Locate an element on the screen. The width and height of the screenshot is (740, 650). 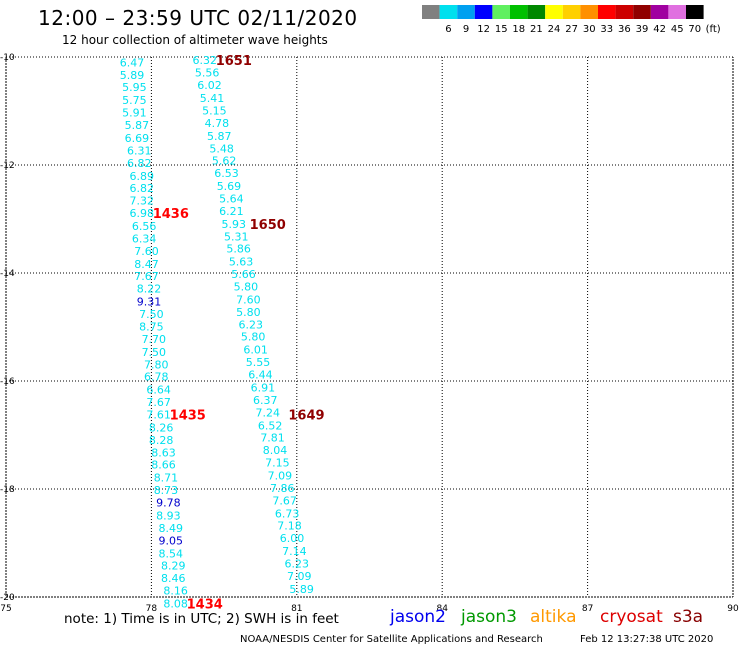
wave-height-value: 6.69 is located at coordinates (137, 138).